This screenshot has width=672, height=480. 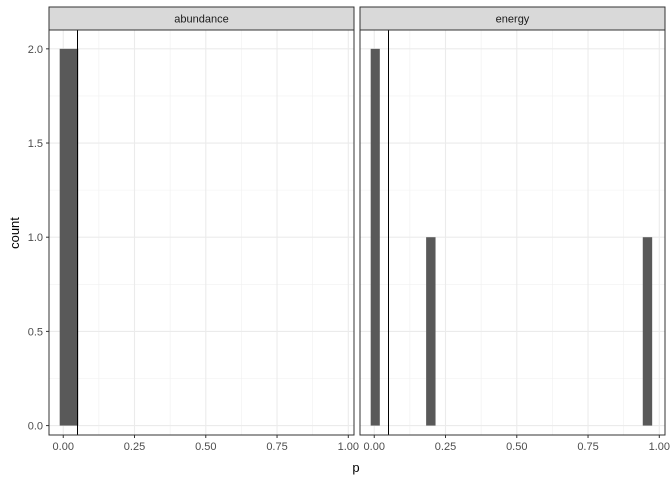 What do you see at coordinates (35, 144) in the screenshot?
I see `y-tick-label: 1.5` at bounding box center [35, 144].